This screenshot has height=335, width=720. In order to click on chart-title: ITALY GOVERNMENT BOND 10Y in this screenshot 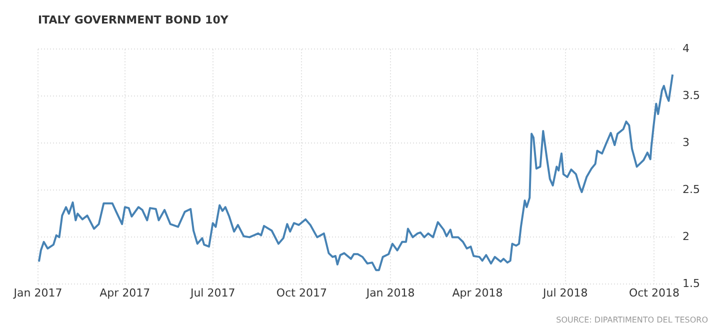, I will do `click(134, 19)`.